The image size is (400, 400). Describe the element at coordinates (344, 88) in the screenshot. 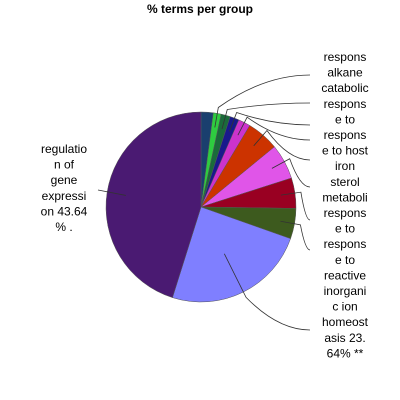

I see `right-label-line-2: catabolic` at that location.